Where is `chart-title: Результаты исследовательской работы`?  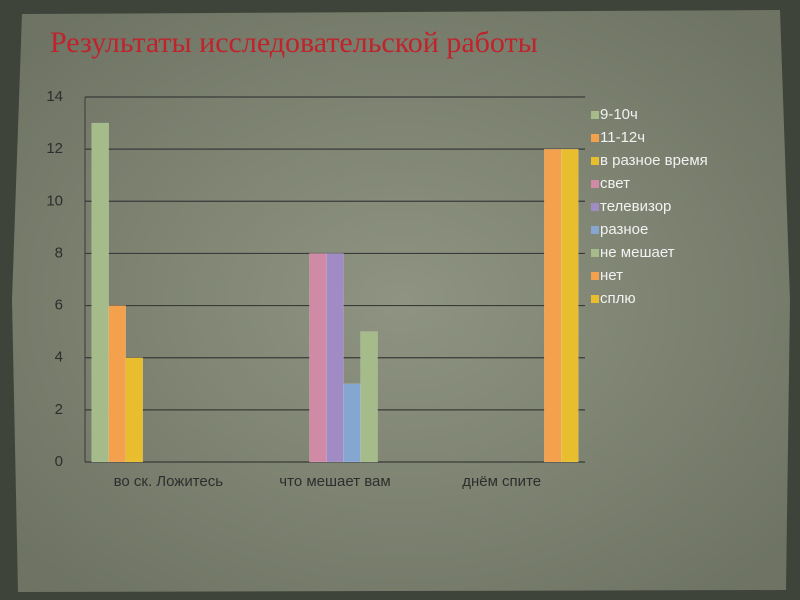
chart-title: Результаты исследовательской работы is located at coordinates (294, 42).